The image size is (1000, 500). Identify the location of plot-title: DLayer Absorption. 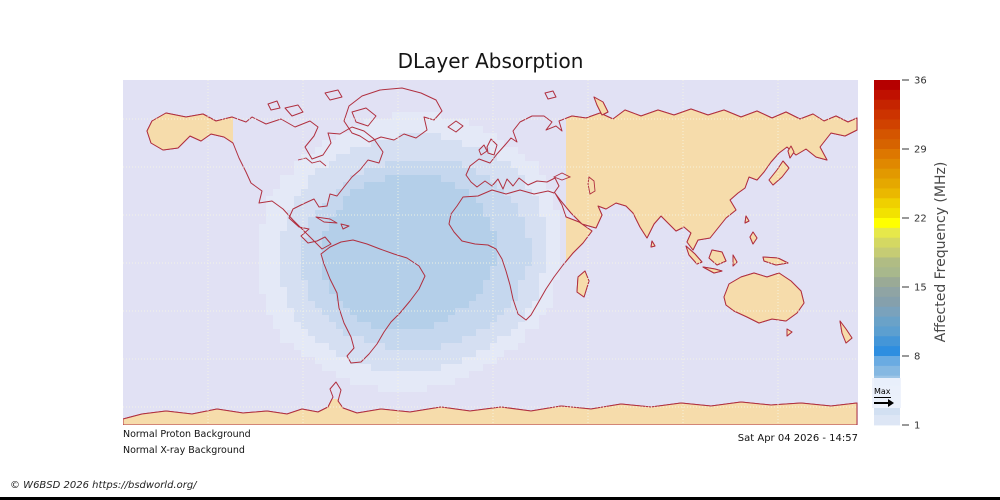
(490, 61).